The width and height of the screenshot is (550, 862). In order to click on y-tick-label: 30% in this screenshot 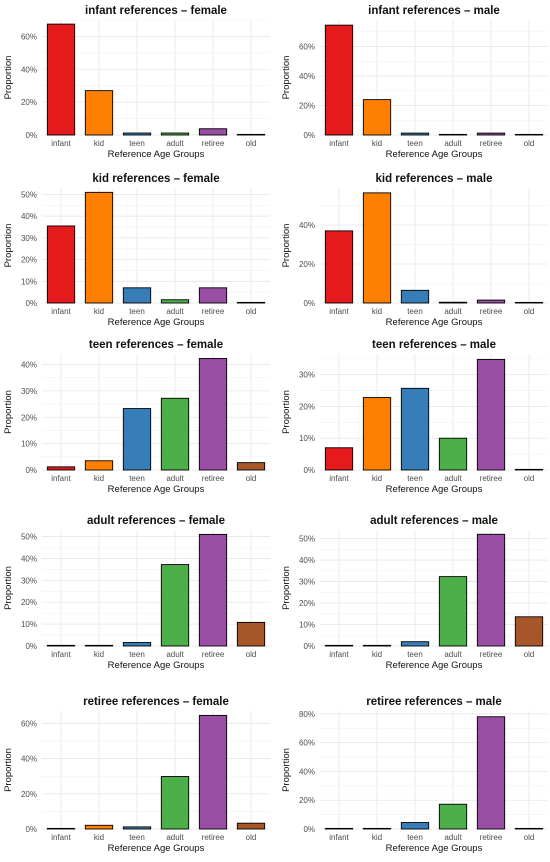, I will do `click(29, 580)`.